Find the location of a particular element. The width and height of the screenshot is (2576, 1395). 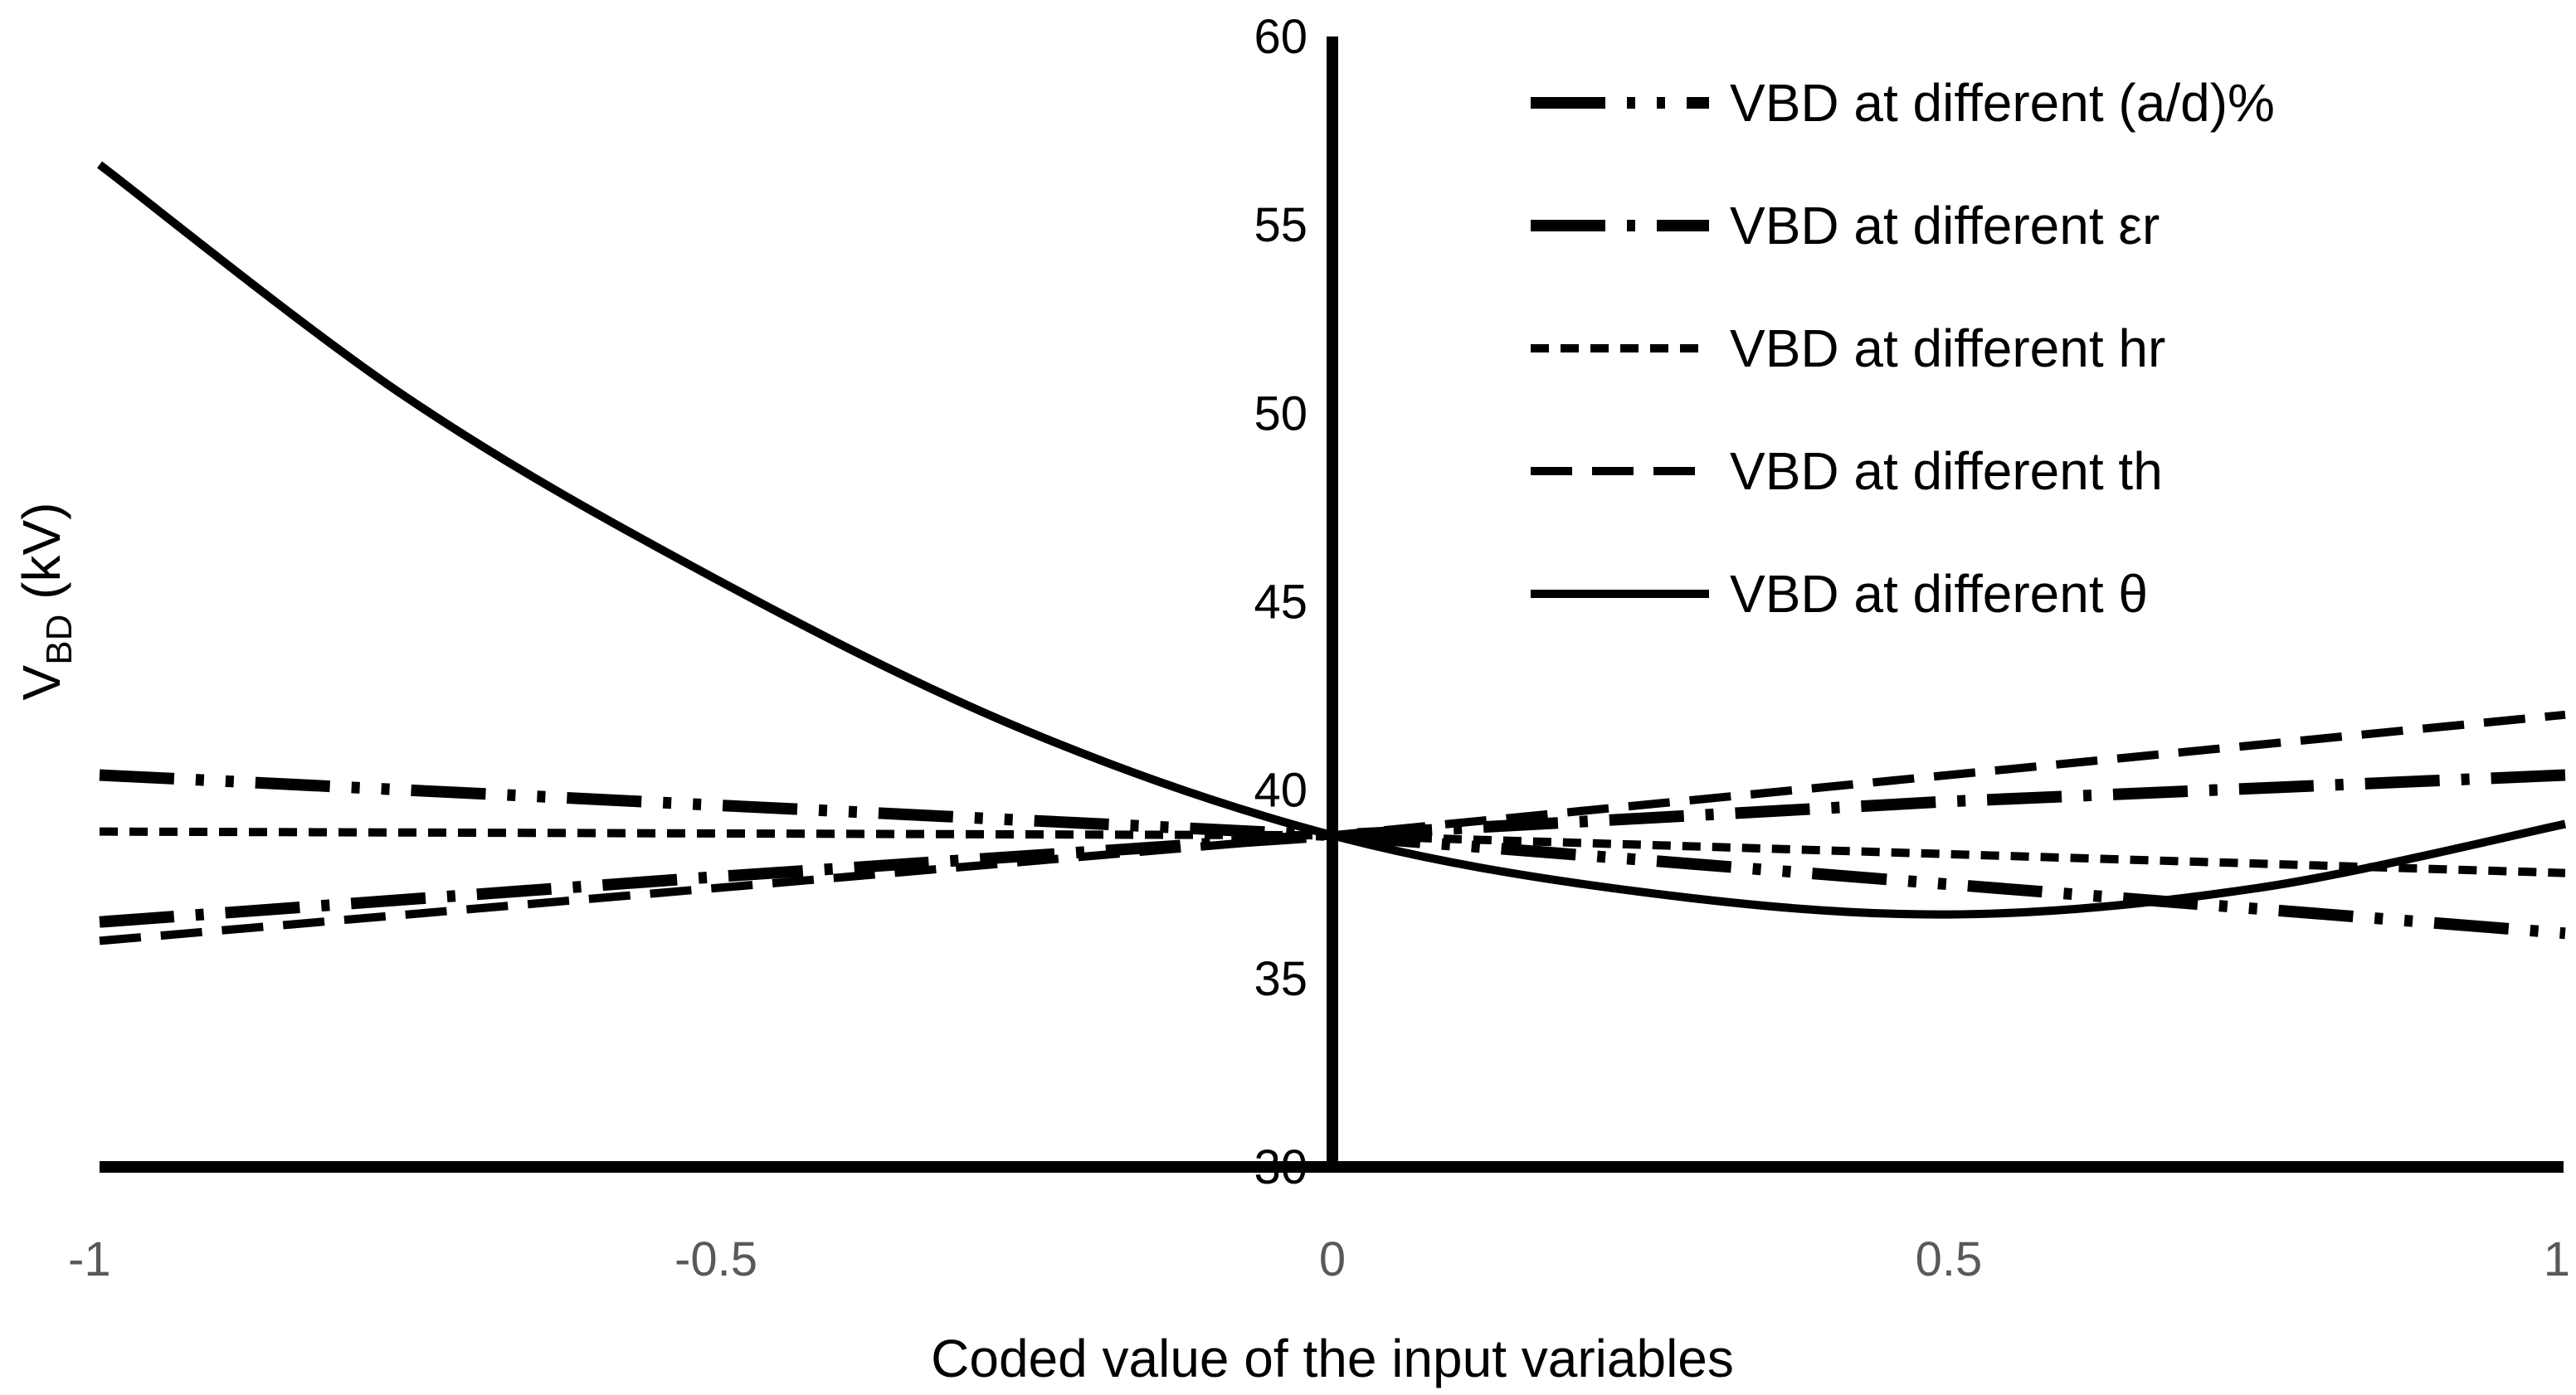

y-axis-title: VBD (kV) is located at coordinates (46, 602).